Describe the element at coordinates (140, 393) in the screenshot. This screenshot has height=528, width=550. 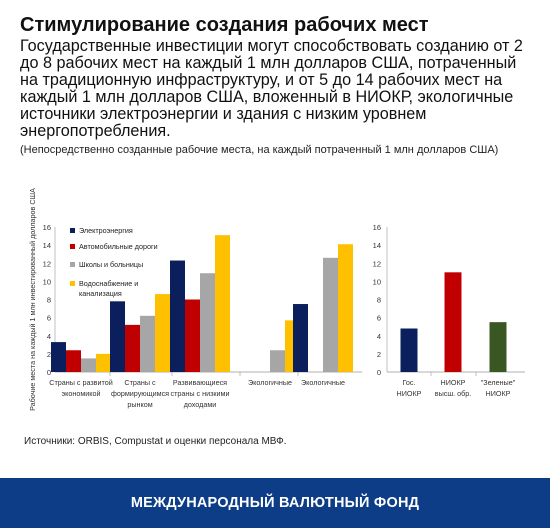
I see `x-category-label: формирующимся` at that location.